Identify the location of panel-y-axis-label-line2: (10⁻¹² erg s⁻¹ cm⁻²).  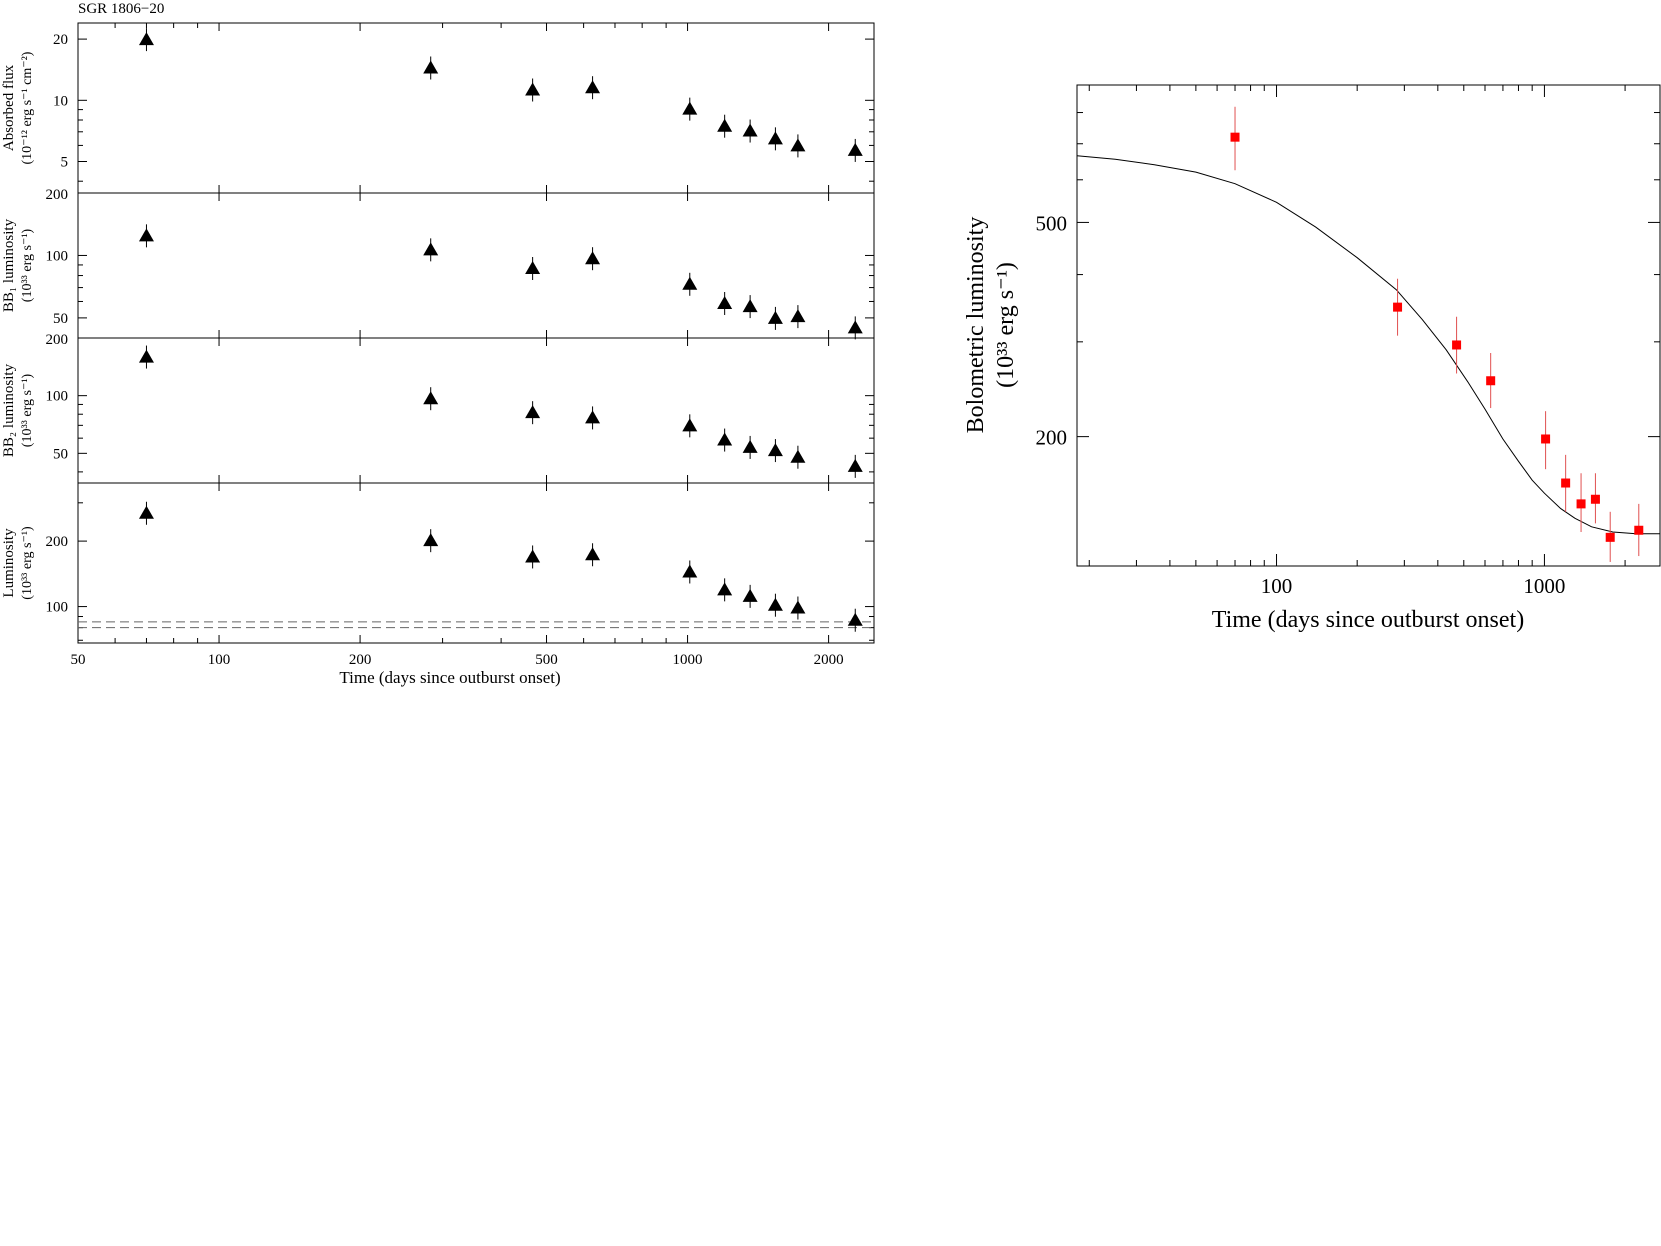
(27, 107).